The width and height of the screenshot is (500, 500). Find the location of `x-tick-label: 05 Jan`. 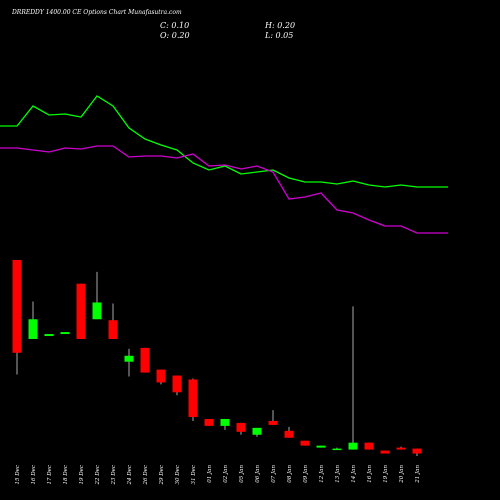

x-tick-label: 05 Jan is located at coordinates (242, 474).